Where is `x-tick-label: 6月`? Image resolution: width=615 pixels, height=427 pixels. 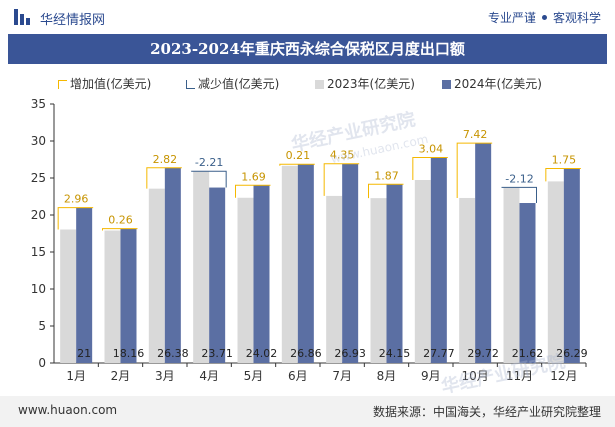
x-tick-label: 6月 is located at coordinates (298, 376).